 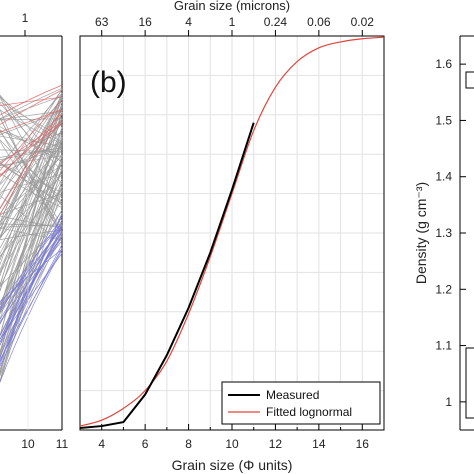 What do you see at coordinates (319, 444) in the screenshot?
I see `x-tick-label: 14` at bounding box center [319, 444].